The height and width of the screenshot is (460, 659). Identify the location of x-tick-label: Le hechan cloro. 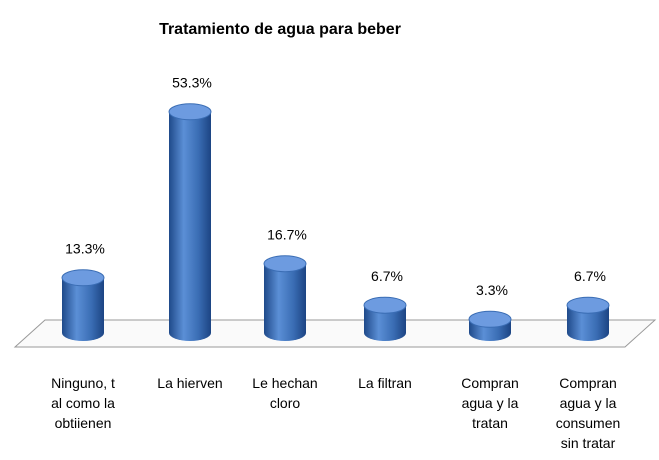
(285, 393).